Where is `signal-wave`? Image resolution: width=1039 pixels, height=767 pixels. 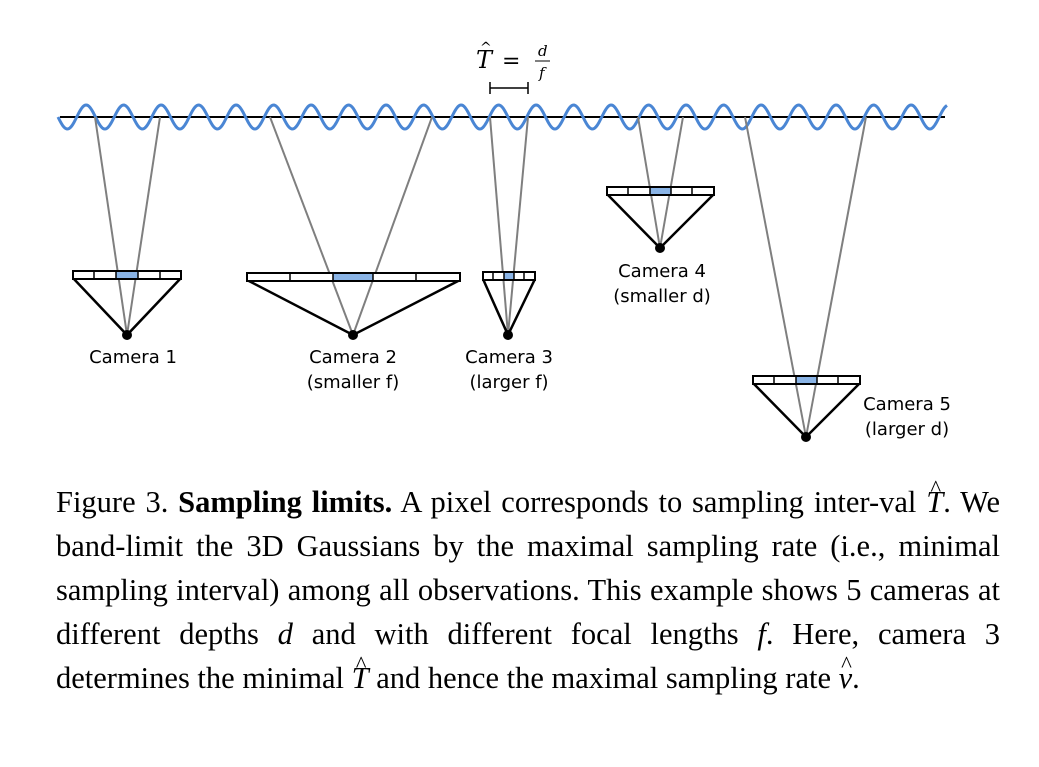 signal-wave is located at coordinates (502, 117).